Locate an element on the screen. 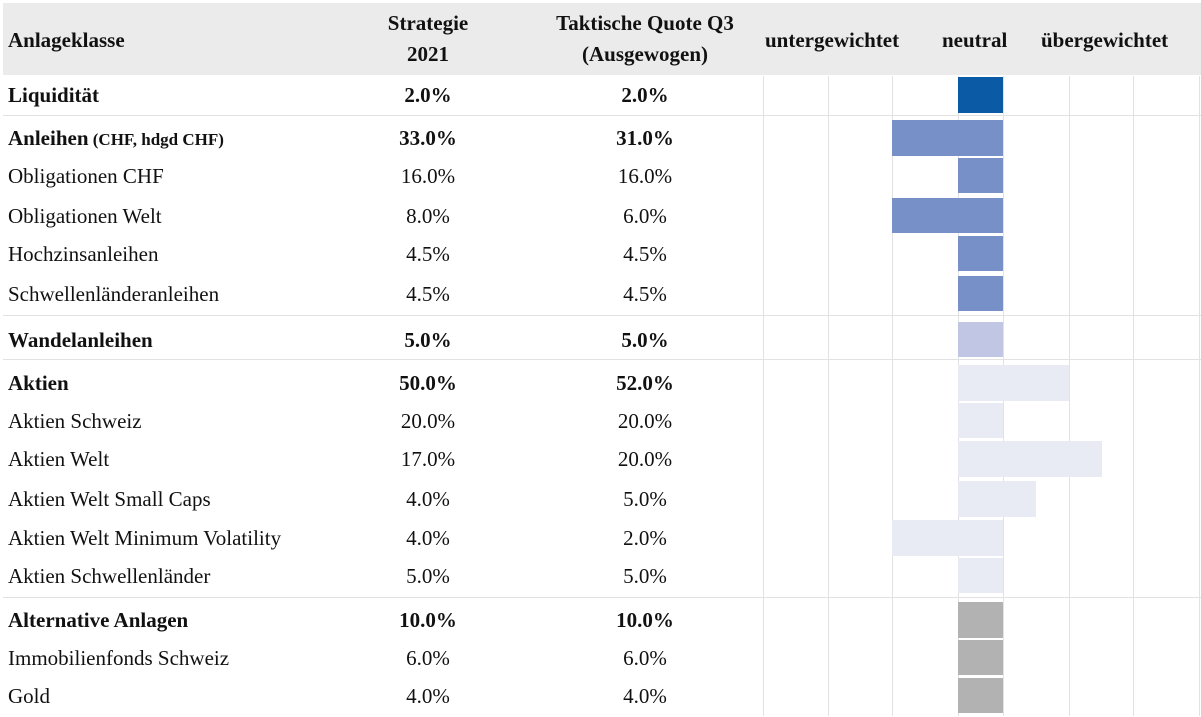 This screenshot has width=1201, height=717. header-anlageklasse: Anlageklasse is located at coordinates (66, 40).